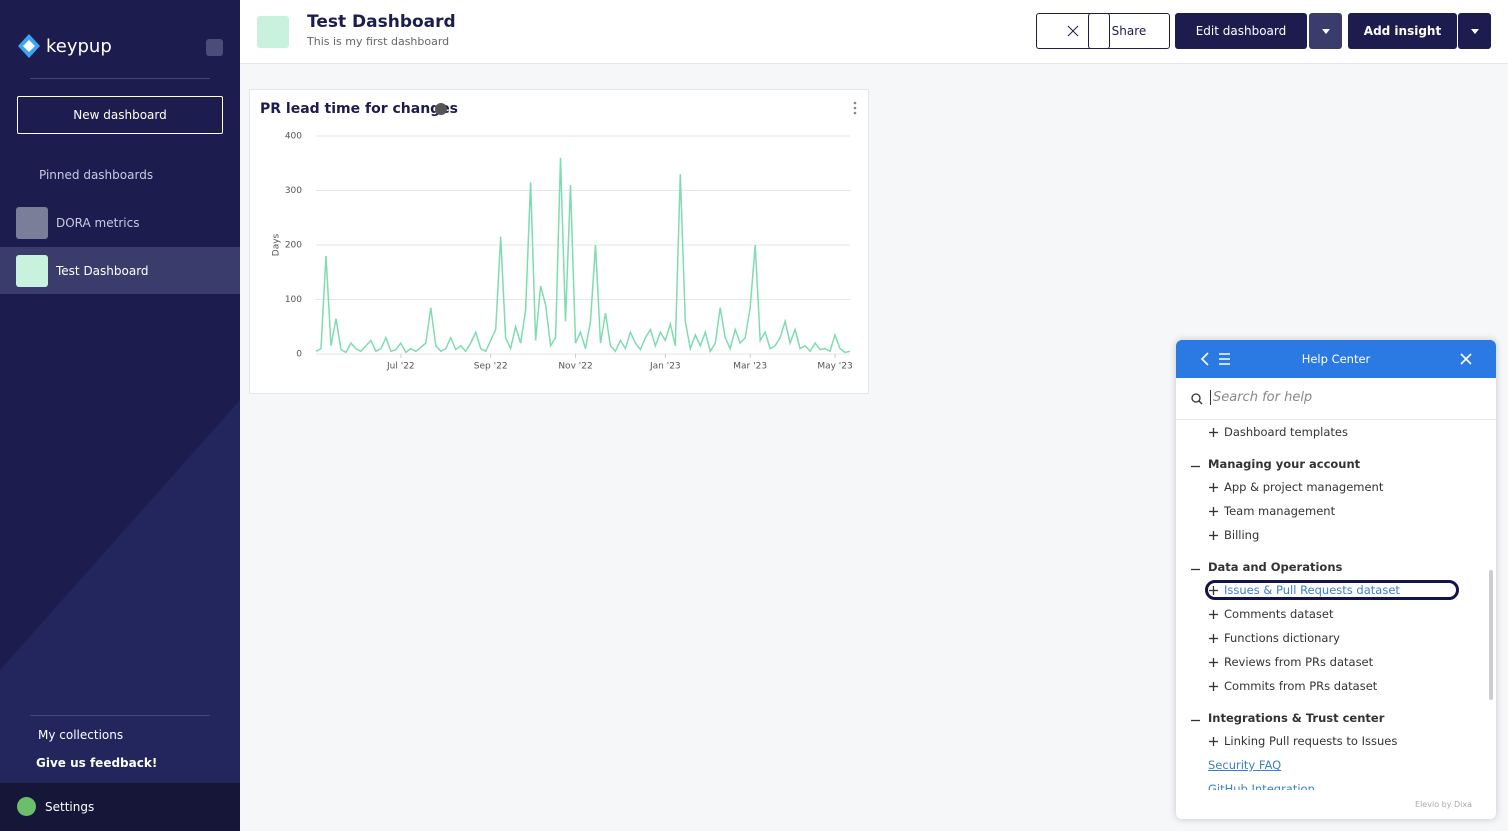 Image resolution: width=1508 pixels, height=831 pixels. What do you see at coordinates (1304, 487) in the screenshot?
I see `item-label: App & project management` at bounding box center [1304, 487].